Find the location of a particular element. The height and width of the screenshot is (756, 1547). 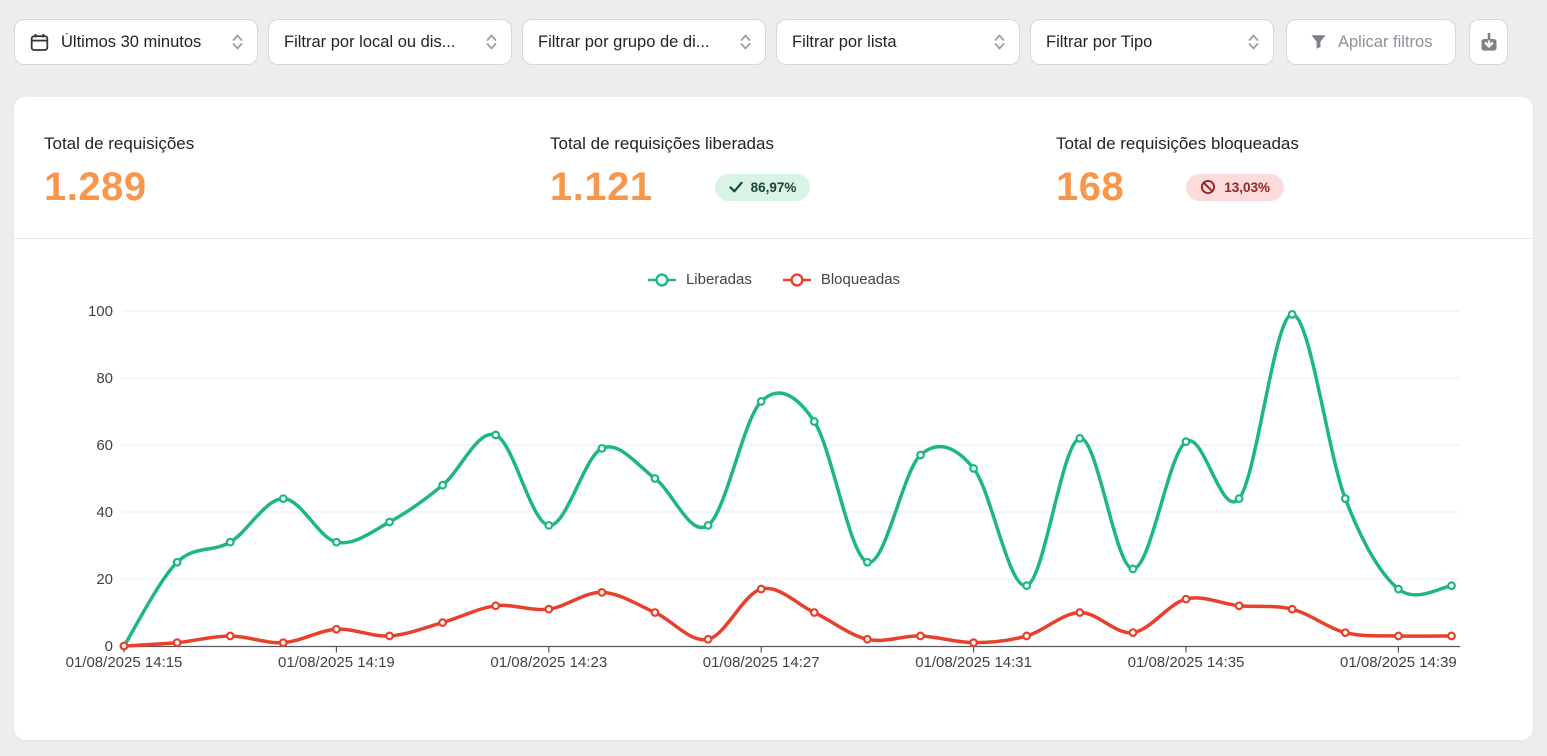

svg-text: 01/08/2025 14:31 is located at coordinates (973, 662).